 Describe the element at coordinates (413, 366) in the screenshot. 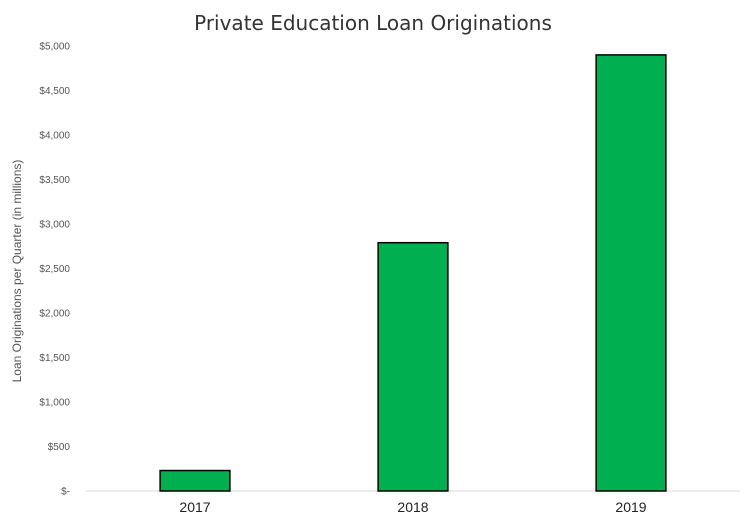

I see `bar-2018` at that location.